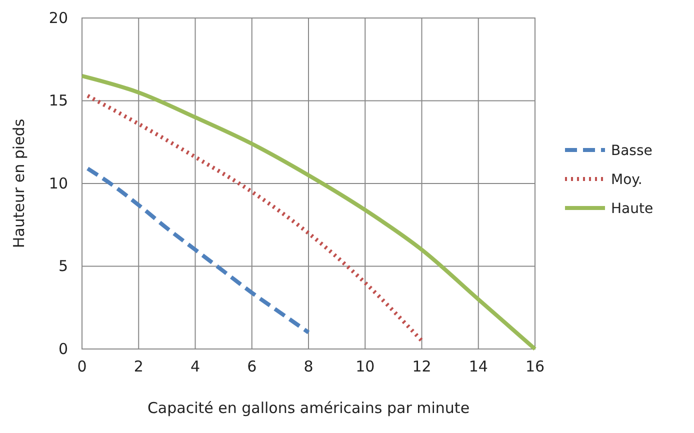 The width and height of the screenshot is (694, 433). Describe the element at coordinates (535, 367) in the screenshot. I see `x-tick-label: 16` at that location.